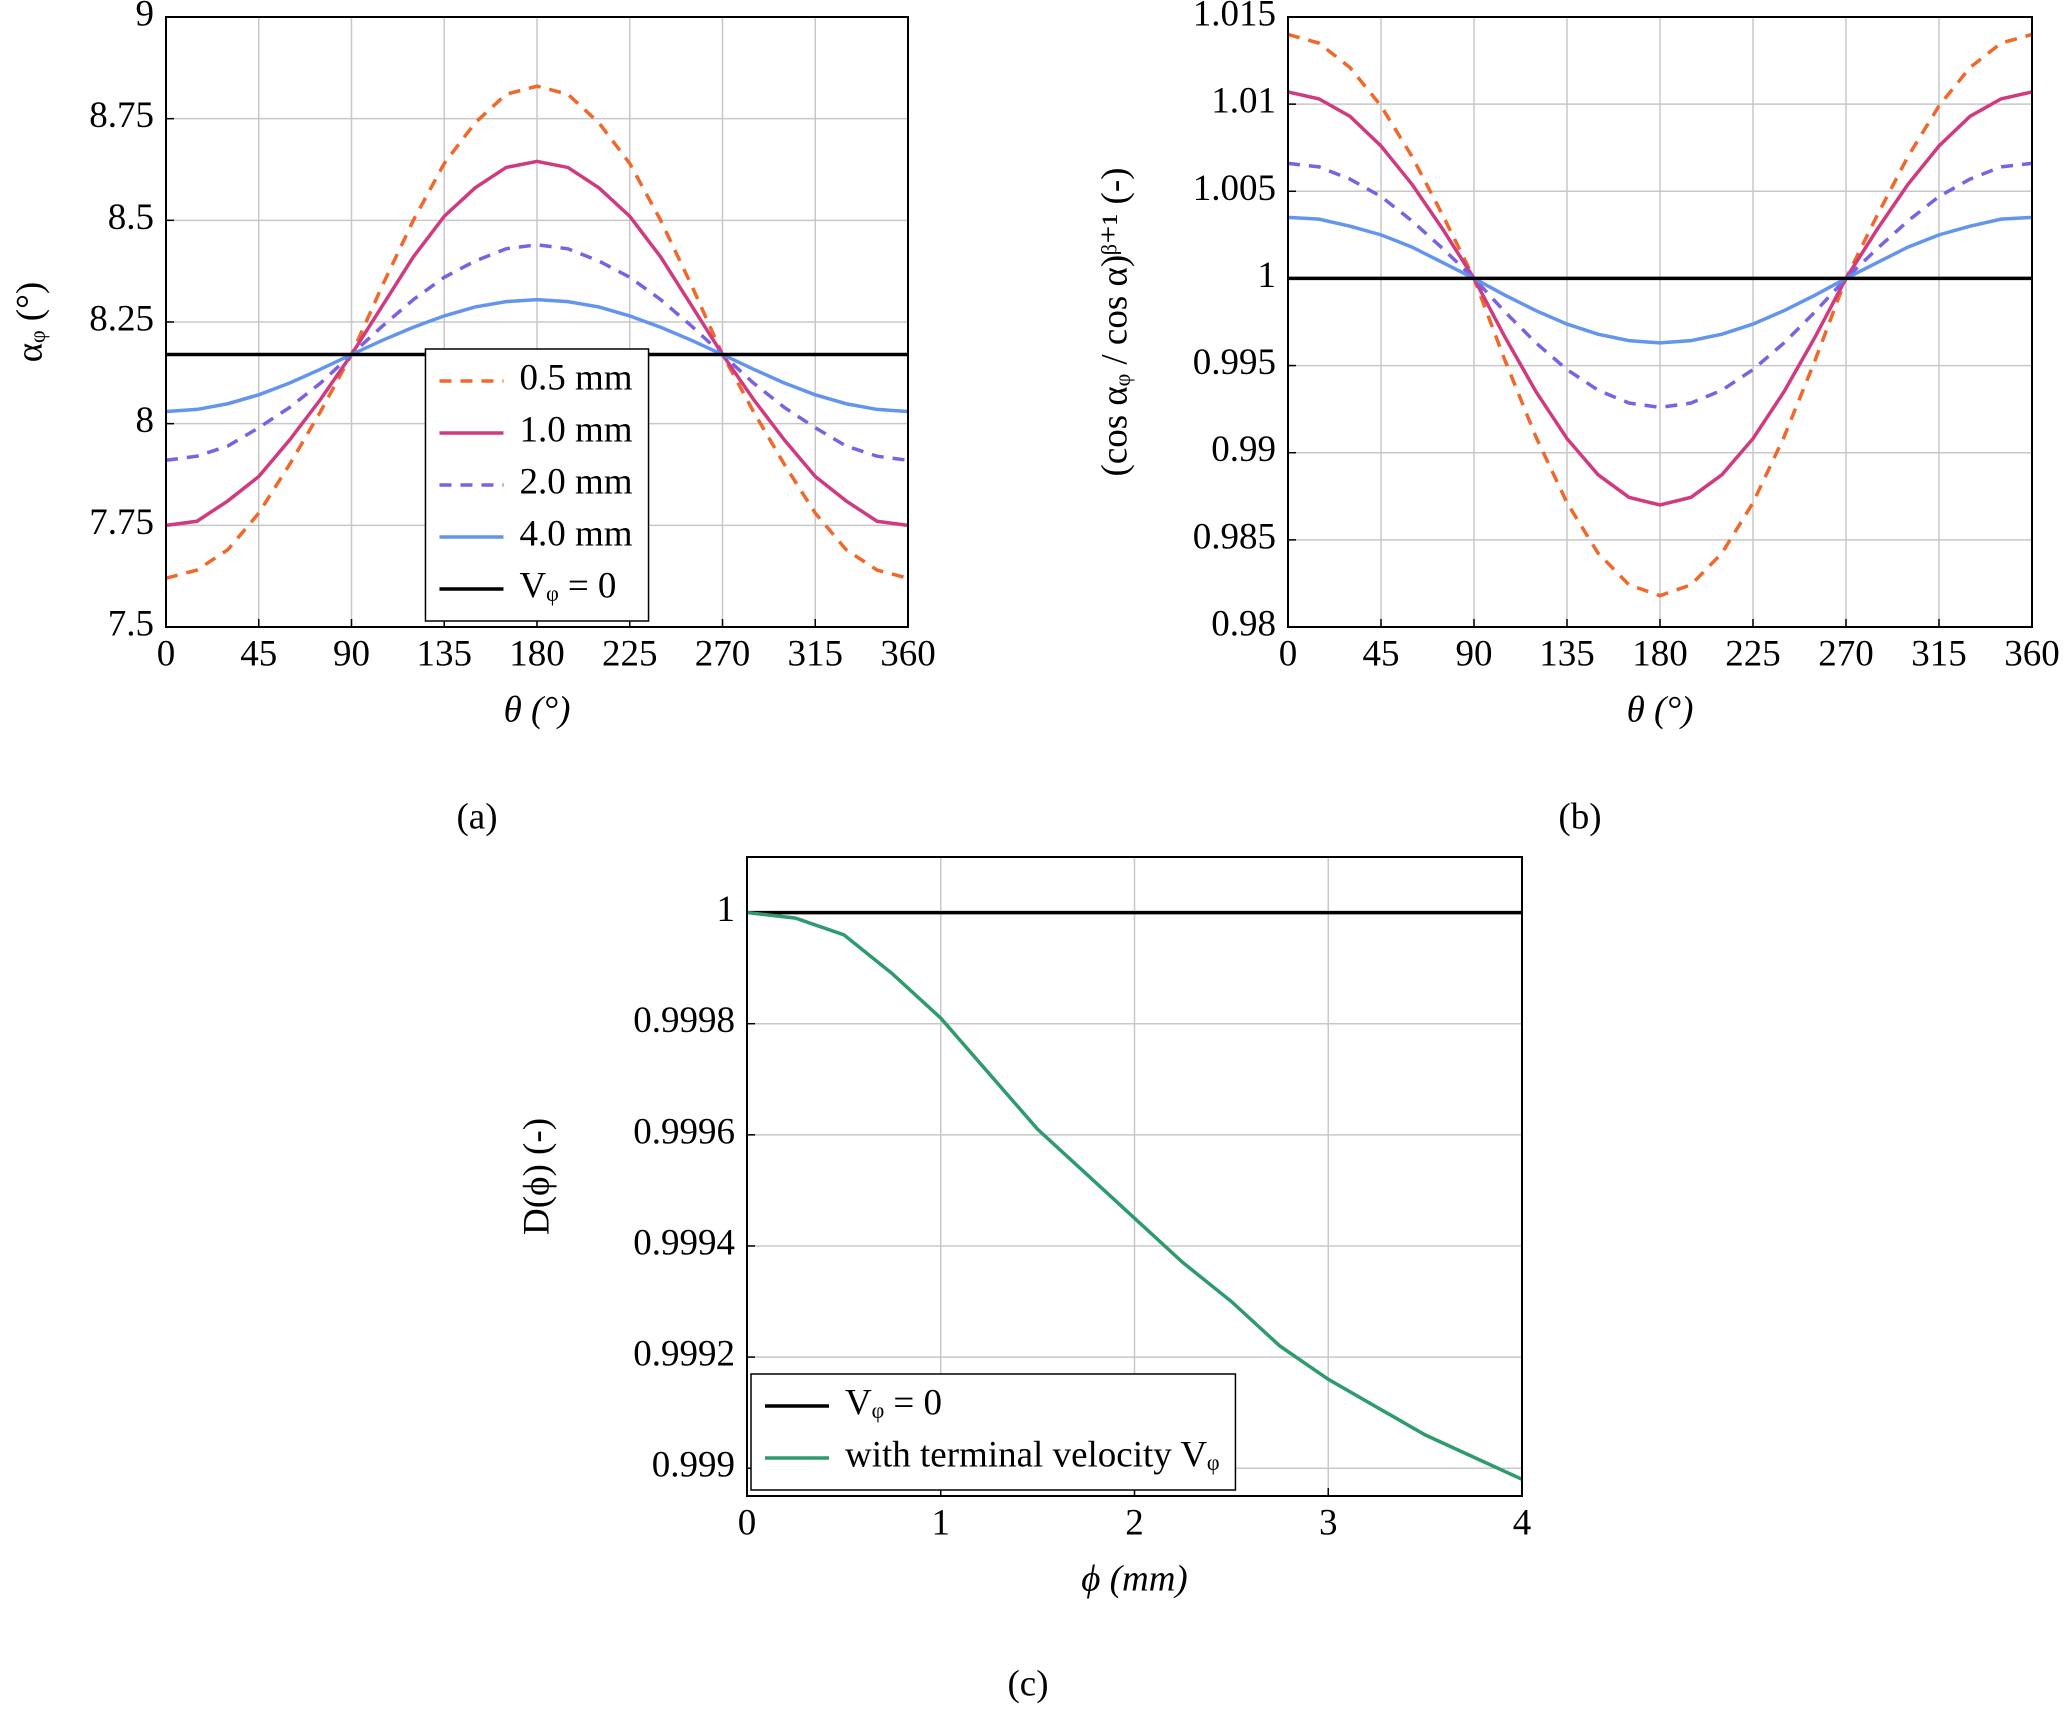 The width and height of the screenshot is (2067, 1709). I want to click on caption: (c), so click(1027, 1683).